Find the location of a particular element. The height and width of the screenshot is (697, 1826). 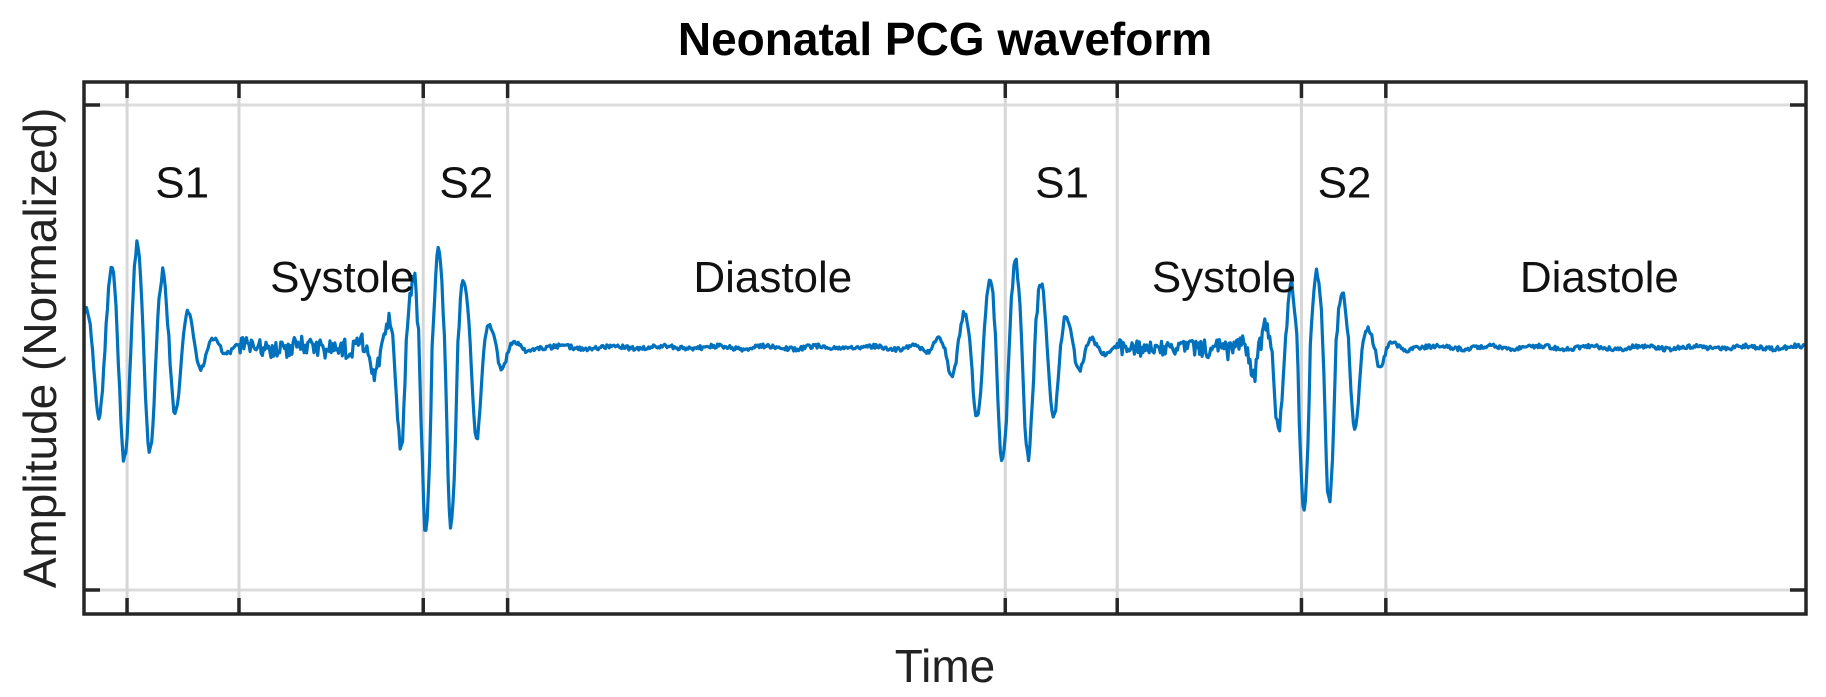

y-axis-label: Amplitude (Normalized) is located at coordinates (40, 348).